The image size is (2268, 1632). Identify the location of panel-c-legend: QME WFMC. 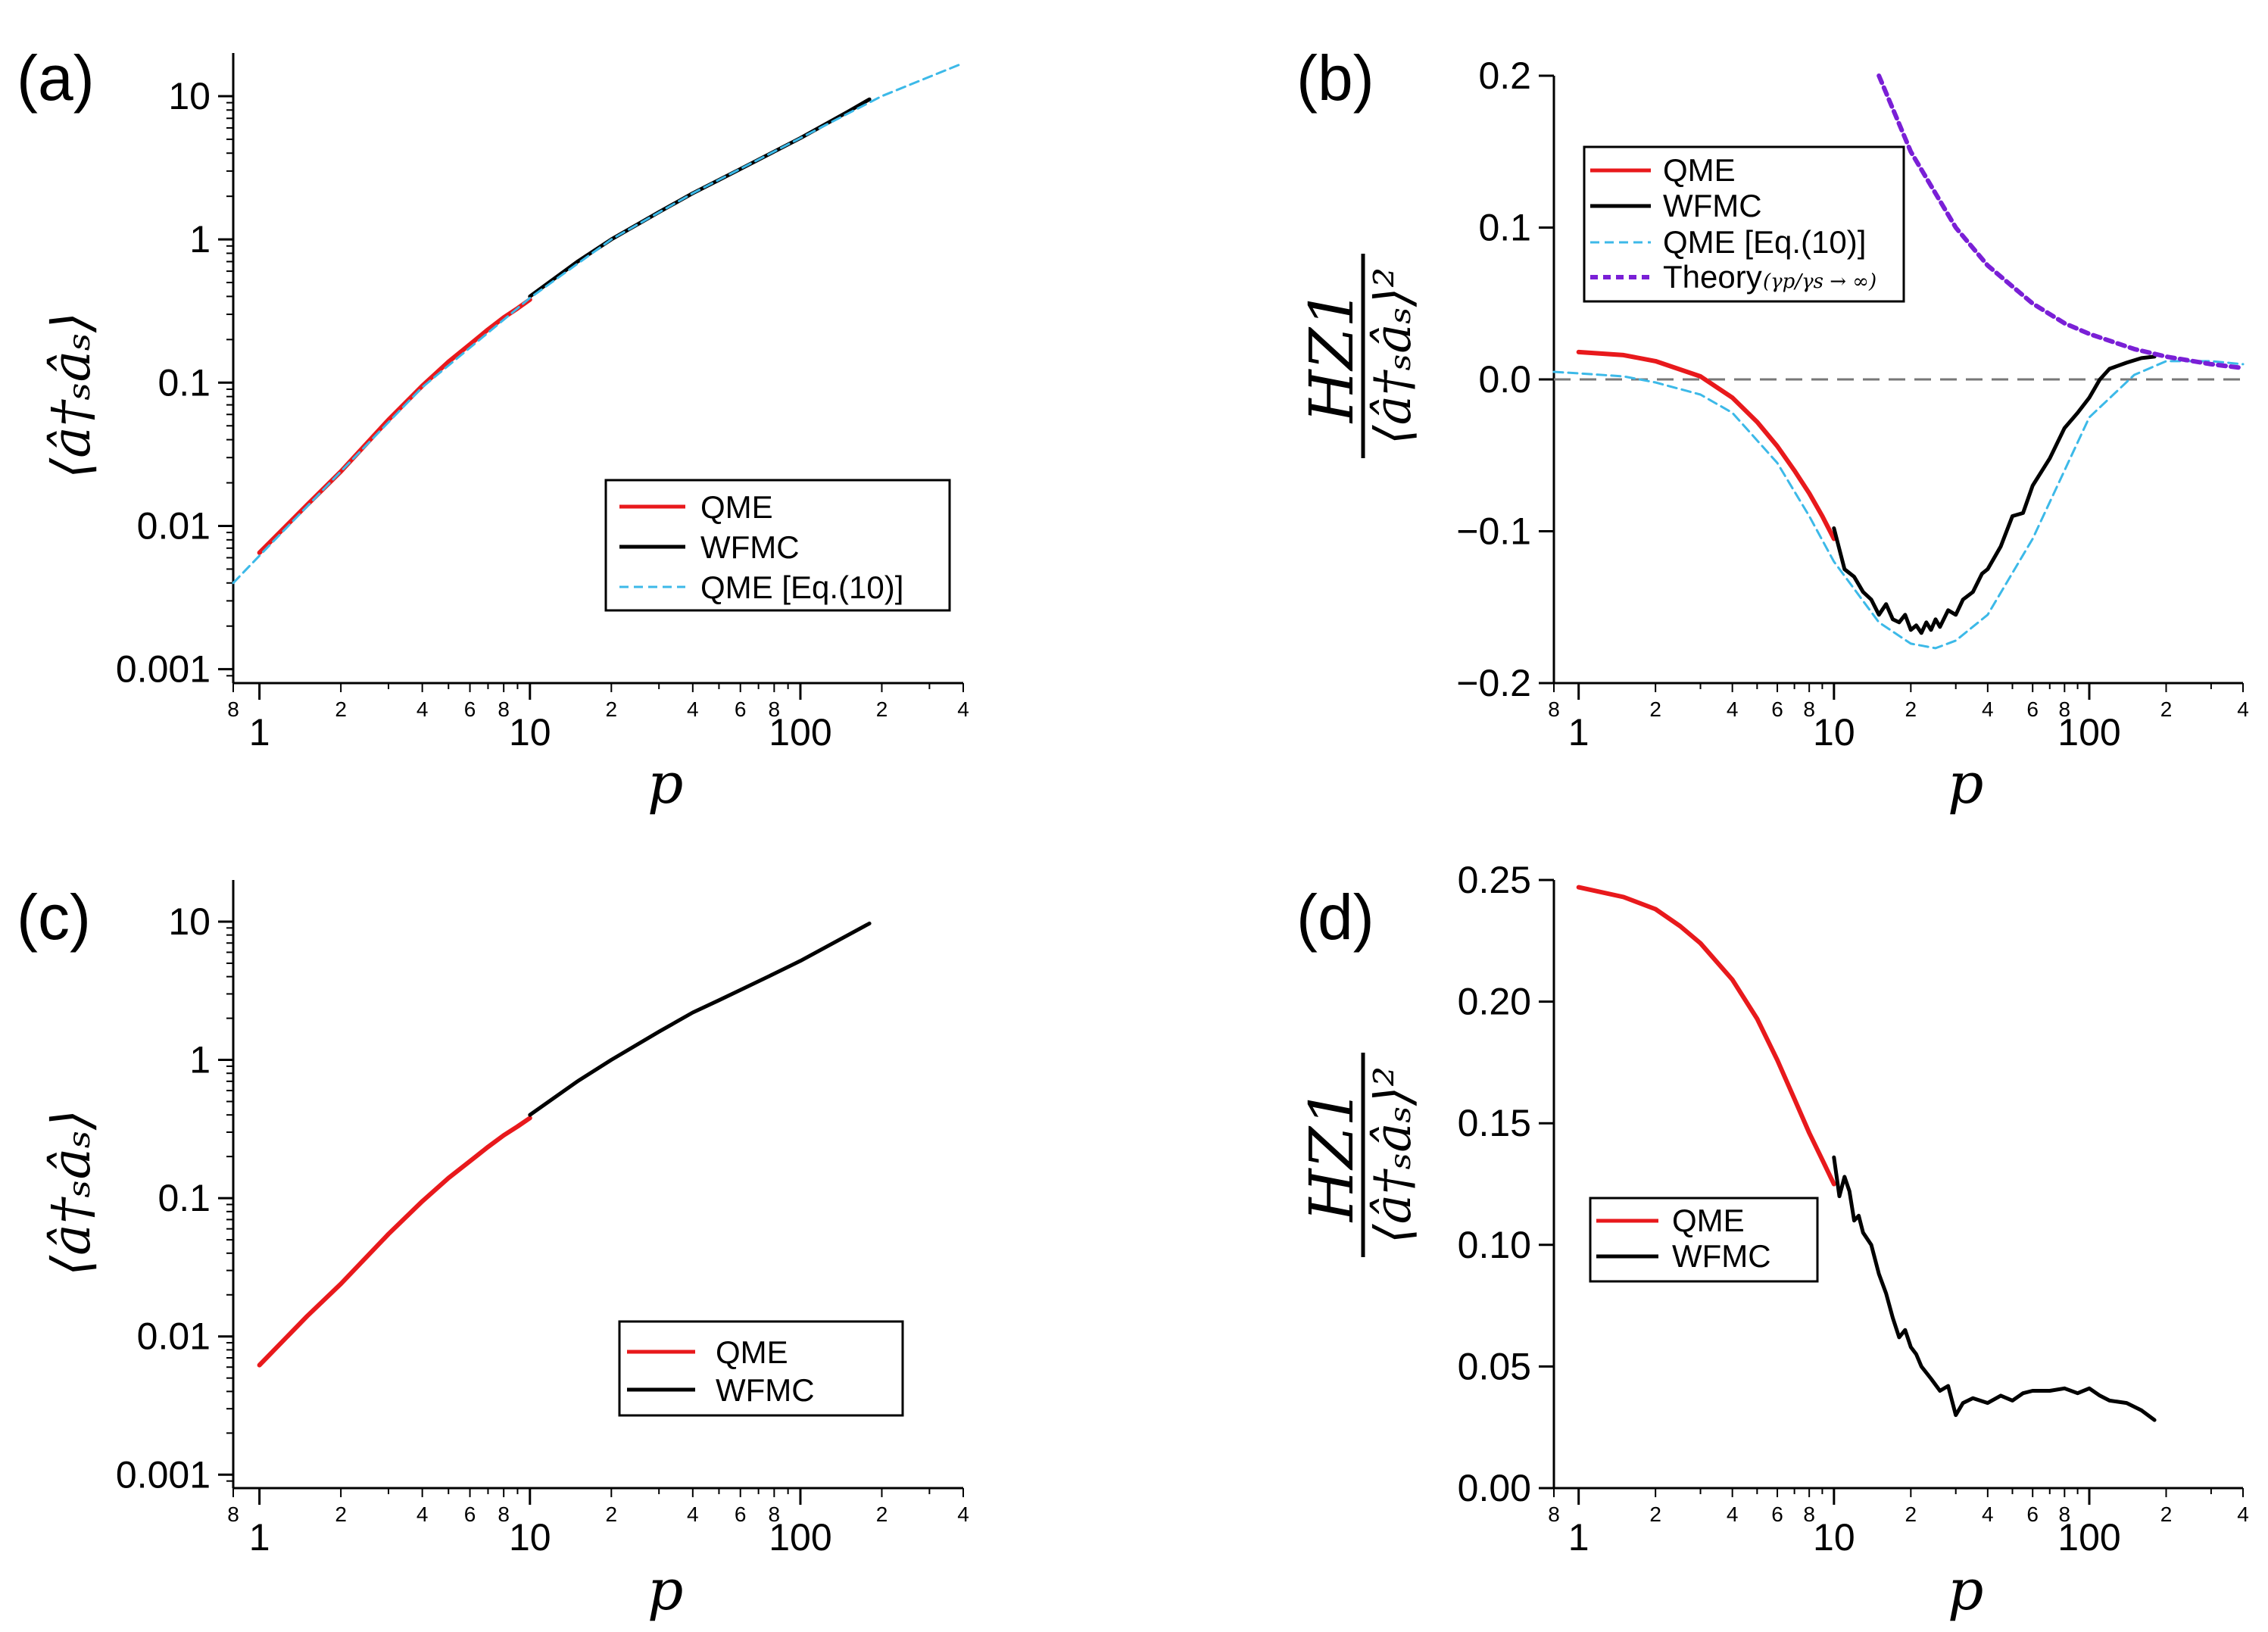
(761, 1369).